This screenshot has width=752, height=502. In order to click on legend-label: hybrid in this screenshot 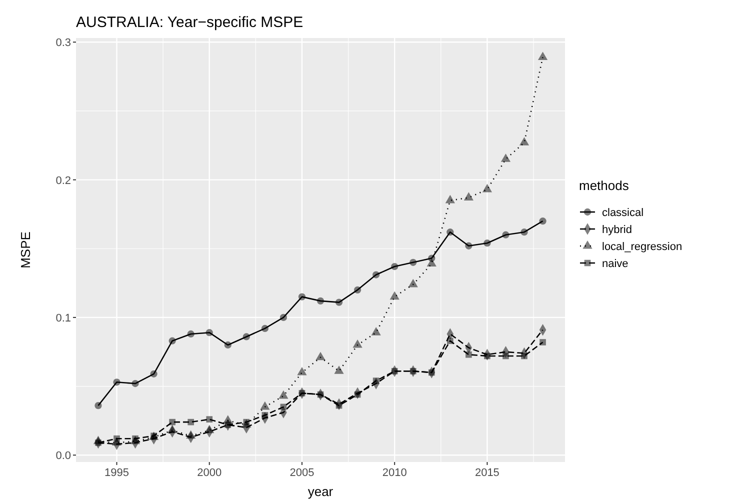, I will do `click(617, 230)`.